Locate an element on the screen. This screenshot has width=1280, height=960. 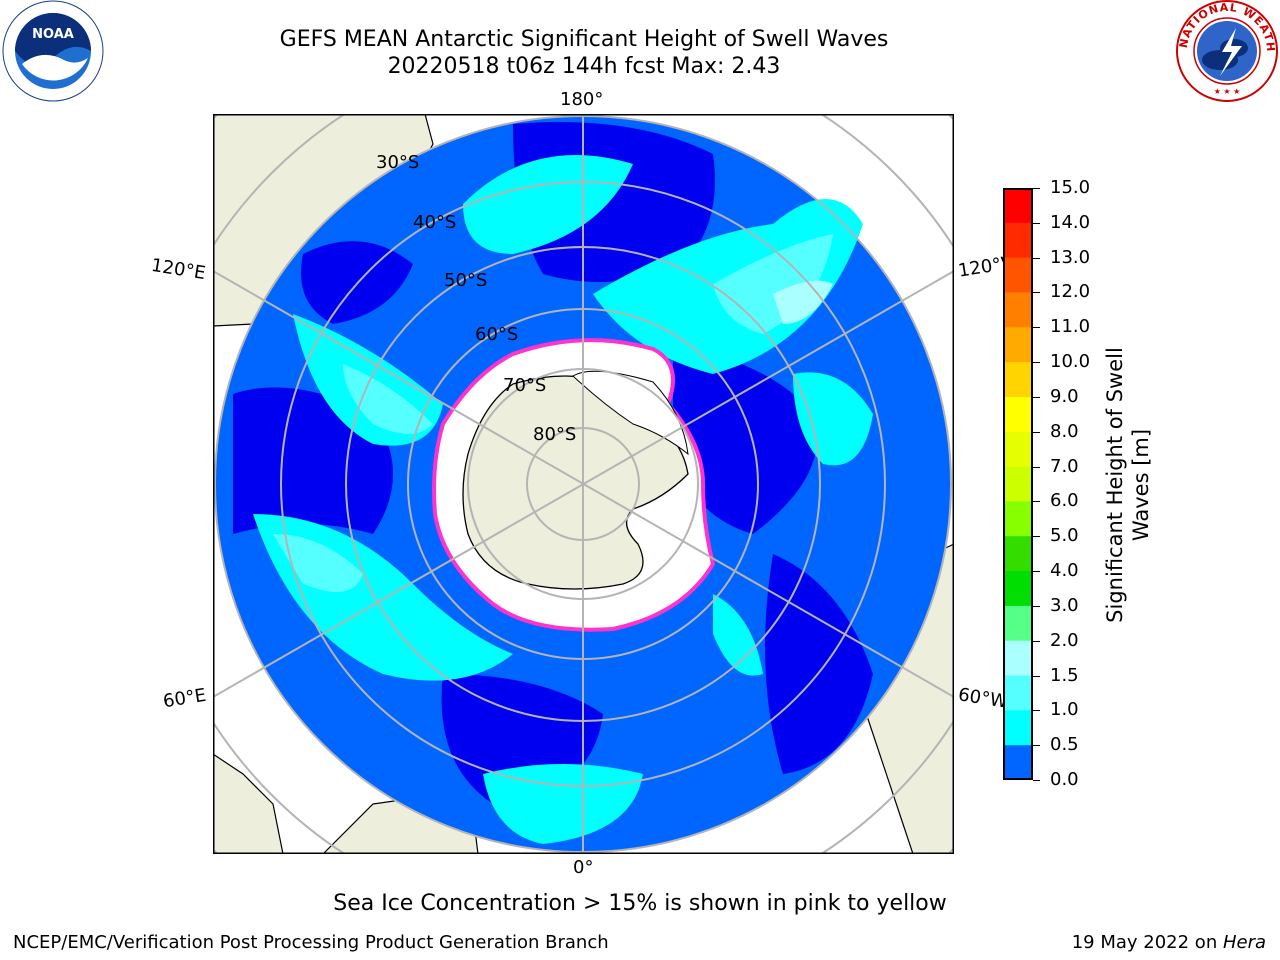
lon-label-180: 180° is located at coordinates (582, 99).